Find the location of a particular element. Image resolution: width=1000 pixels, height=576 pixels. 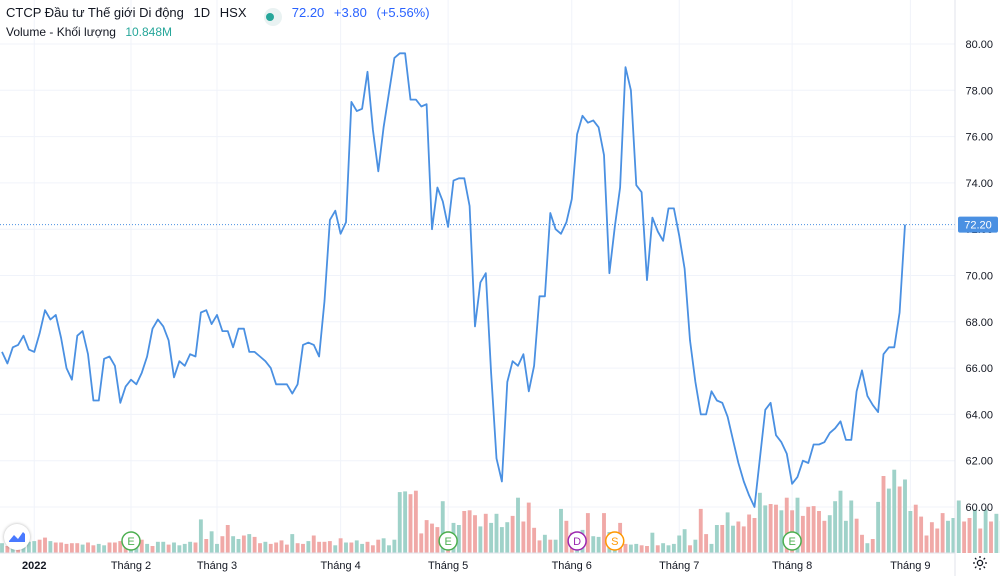

y-tick-label: 66.00 is located at coordinates (979, 369).